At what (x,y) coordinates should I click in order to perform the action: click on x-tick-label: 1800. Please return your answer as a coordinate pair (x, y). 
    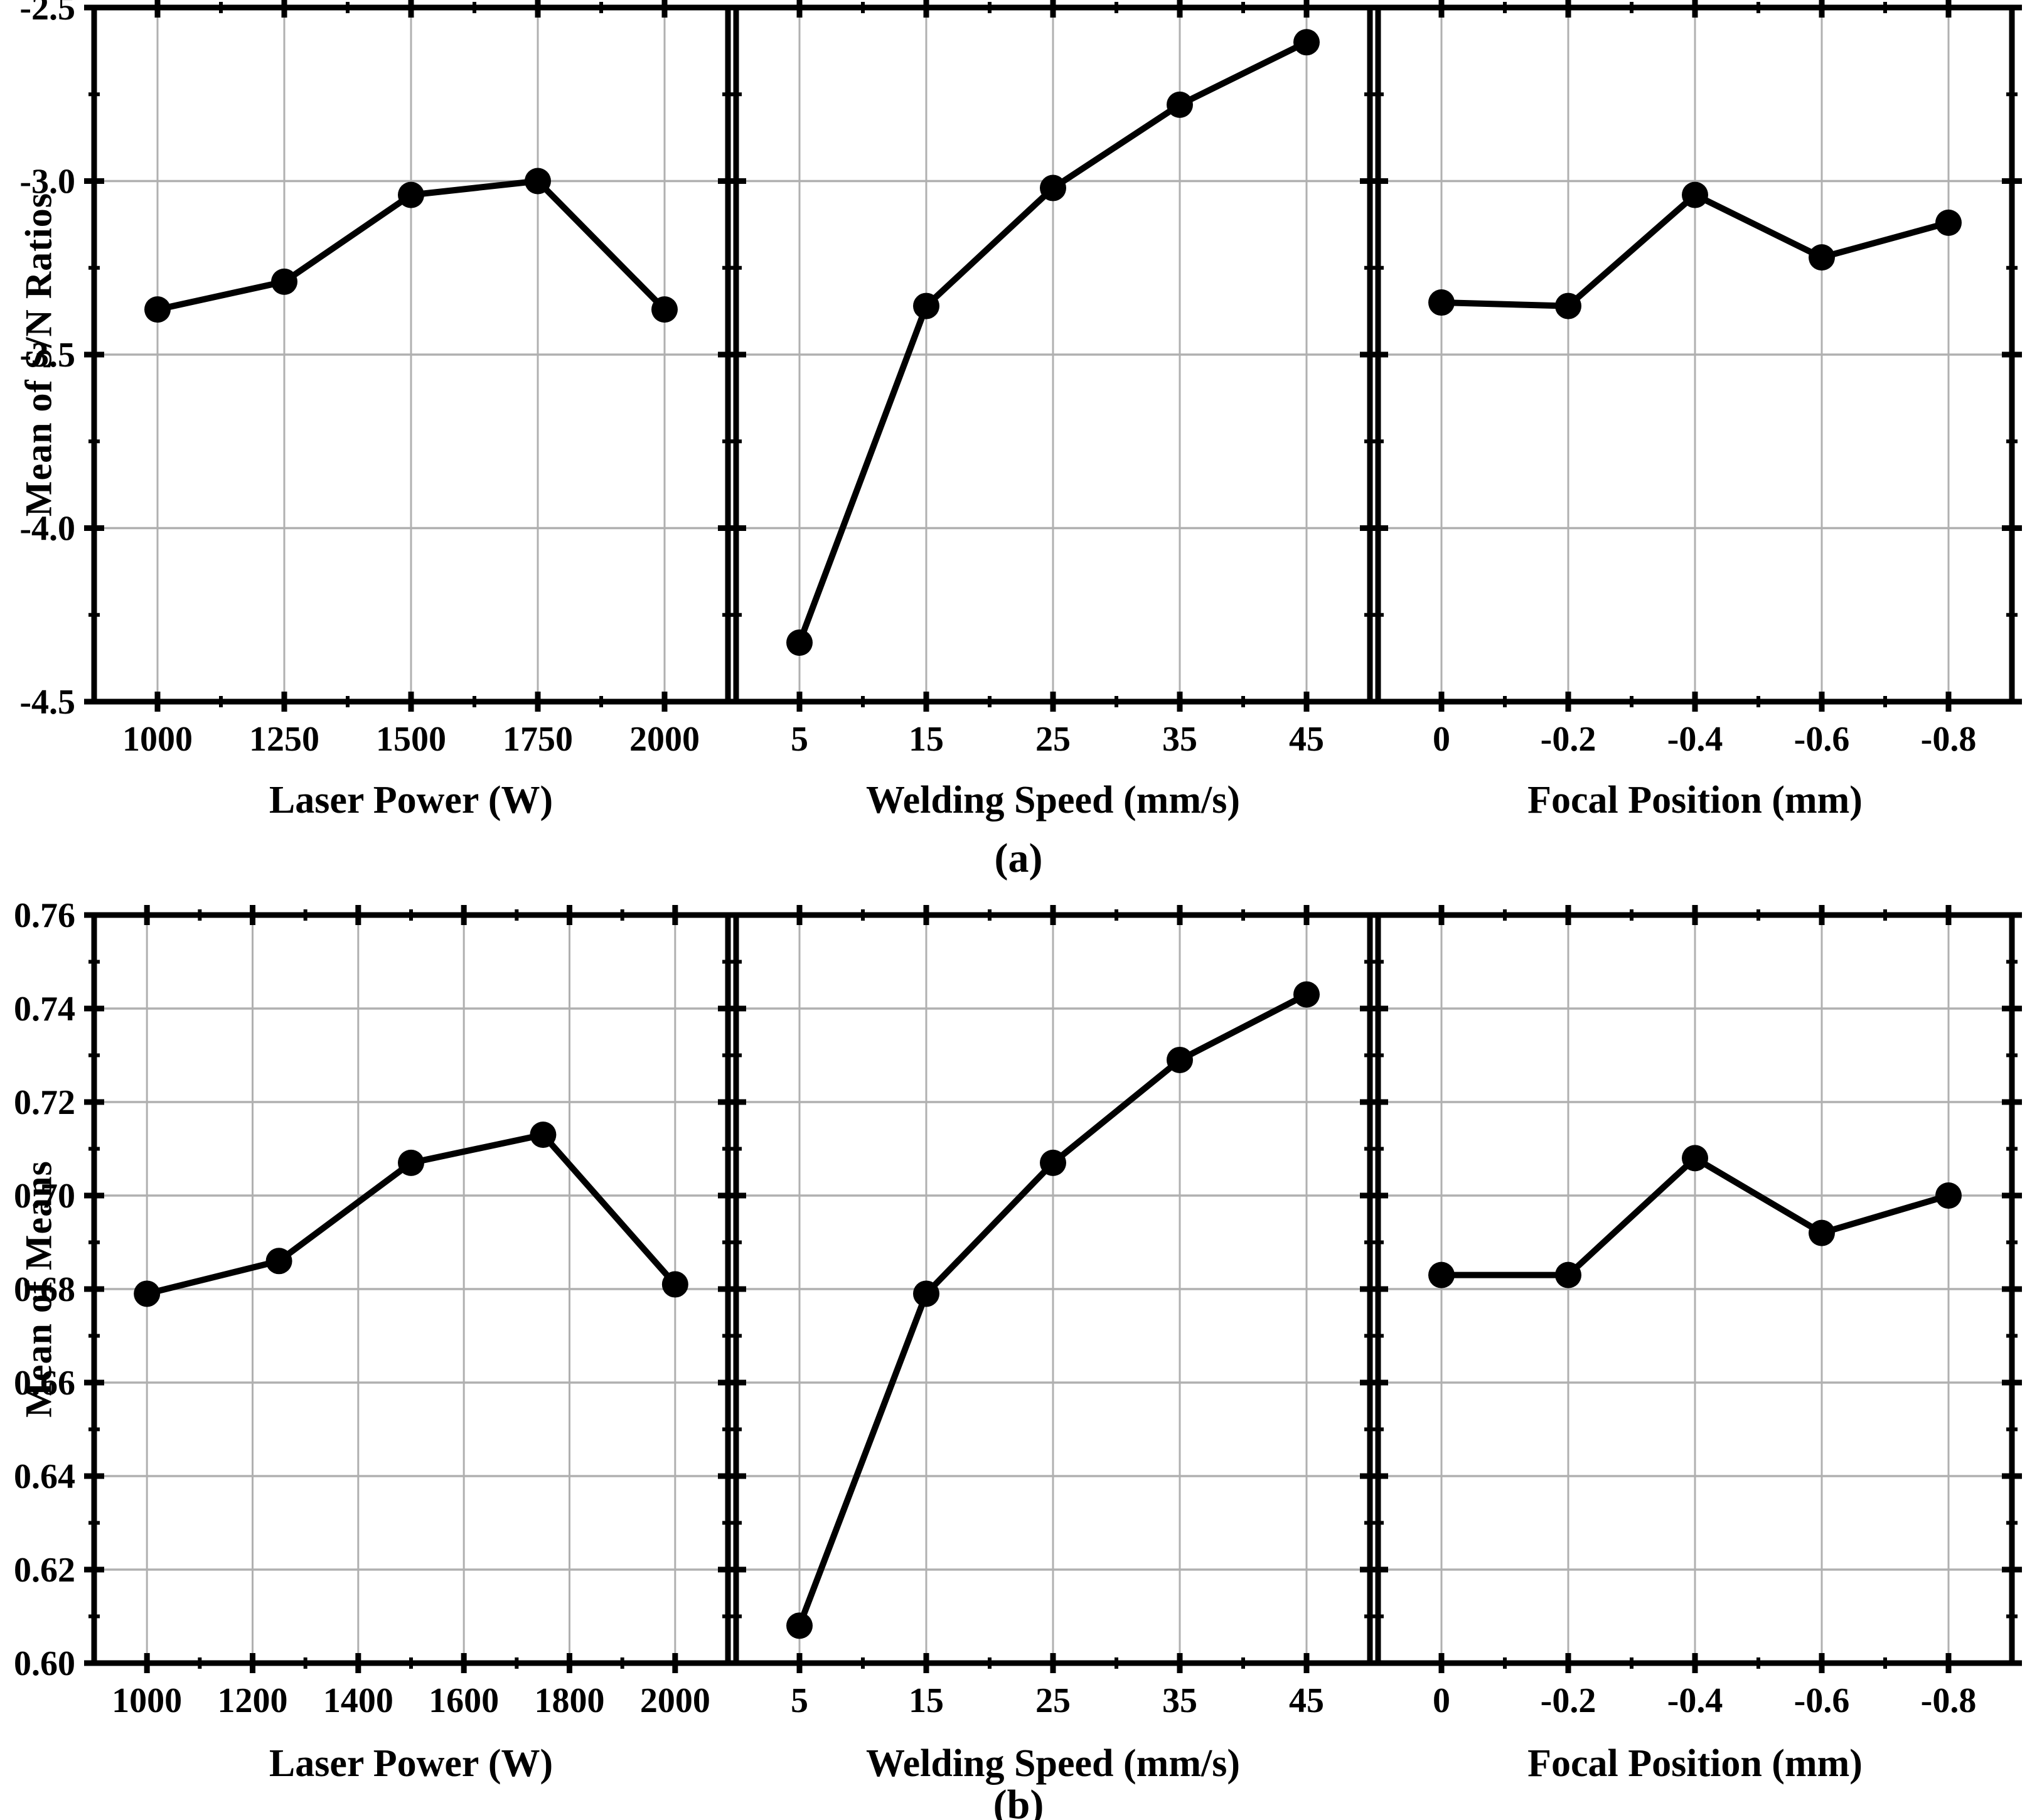
    Looking at the image, I should click on (570, 1700).